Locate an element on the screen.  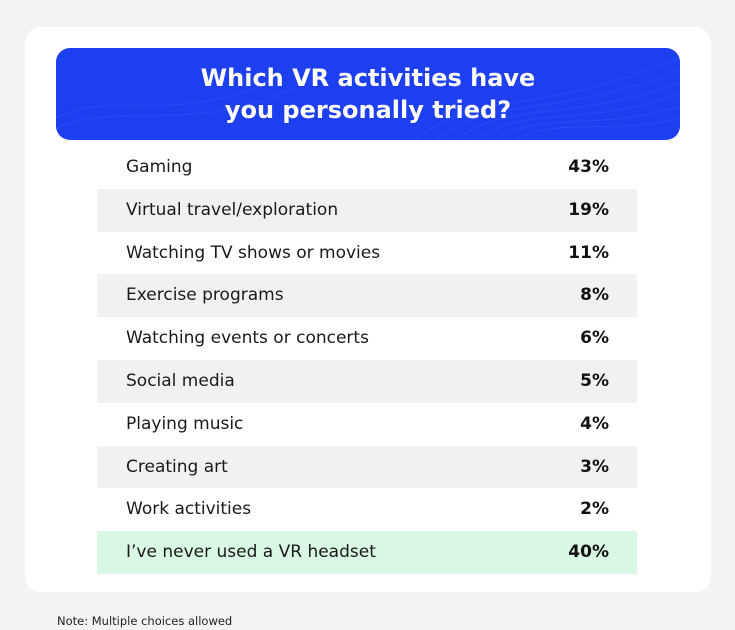
row-label: Exercise programs is located at coordinates (205, 295).